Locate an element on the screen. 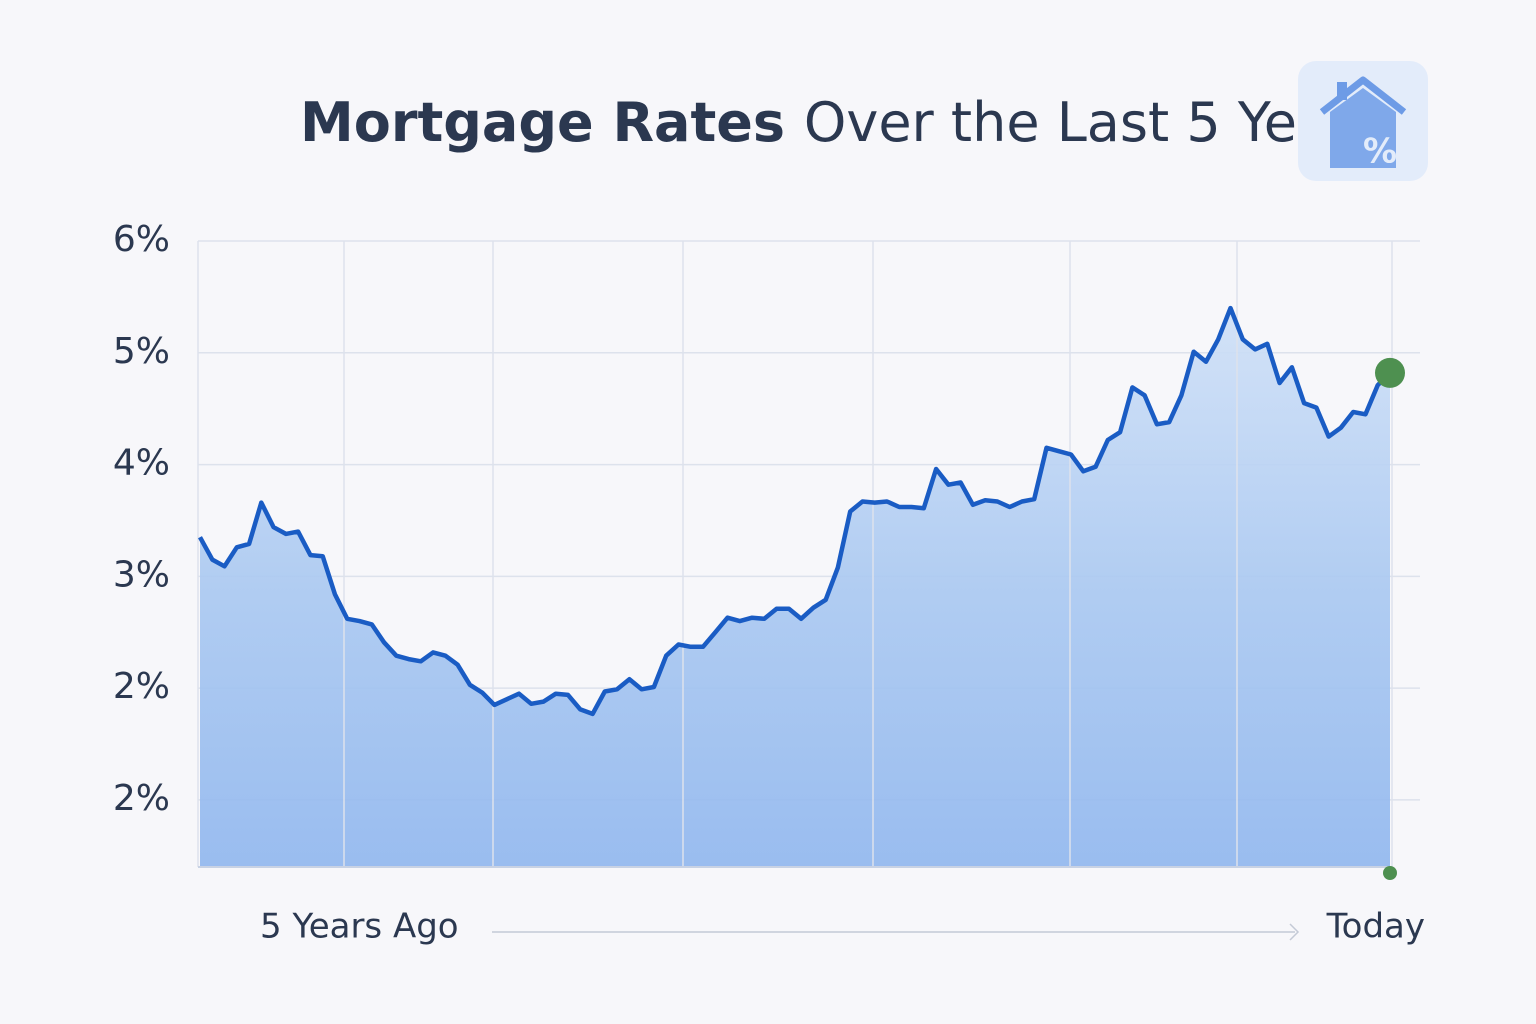 This screenshot has height=1024, width=1536. x-start-label: 5 Years Ago is located at coordinates (359, 927).